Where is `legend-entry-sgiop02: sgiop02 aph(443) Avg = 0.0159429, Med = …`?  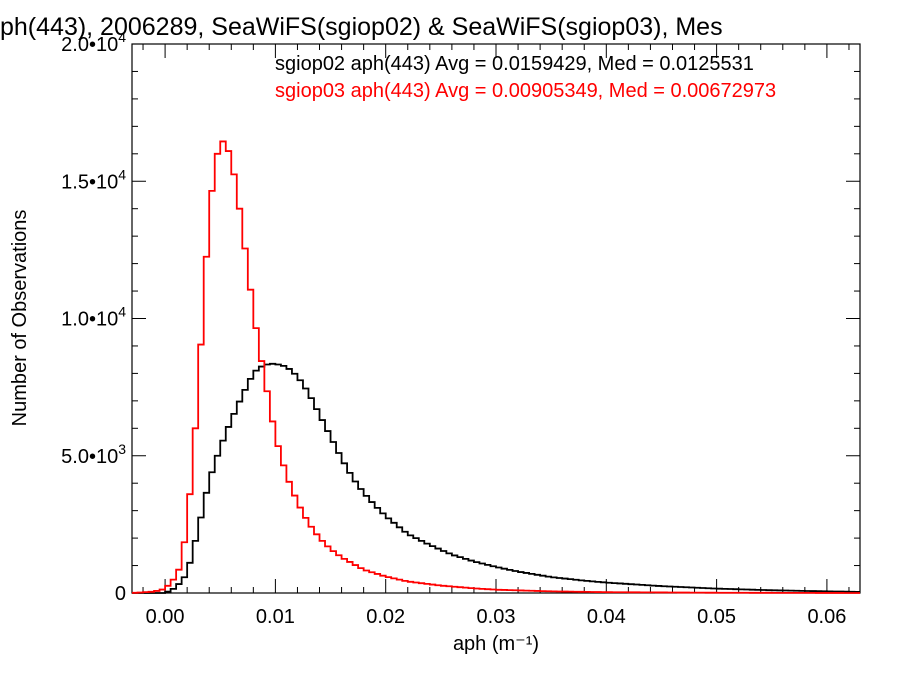 legend-entry-sgiop02: sgiop02 aph(443) Avg = 0.0159429, Med = … is located at coordinates (514, 64).